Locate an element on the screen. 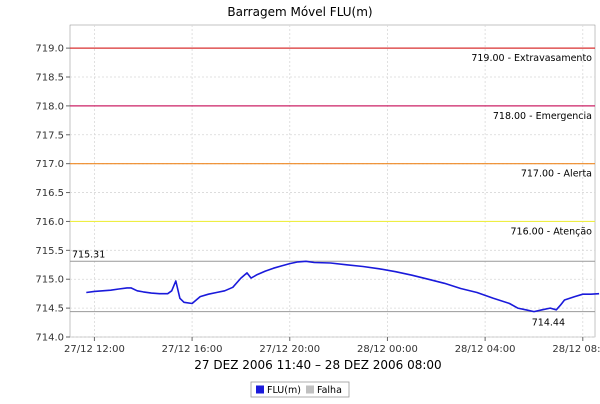 The width and height of the screenshot is (600, 404). y-tick-label: 714.0 is located at coordinates (49, 338).